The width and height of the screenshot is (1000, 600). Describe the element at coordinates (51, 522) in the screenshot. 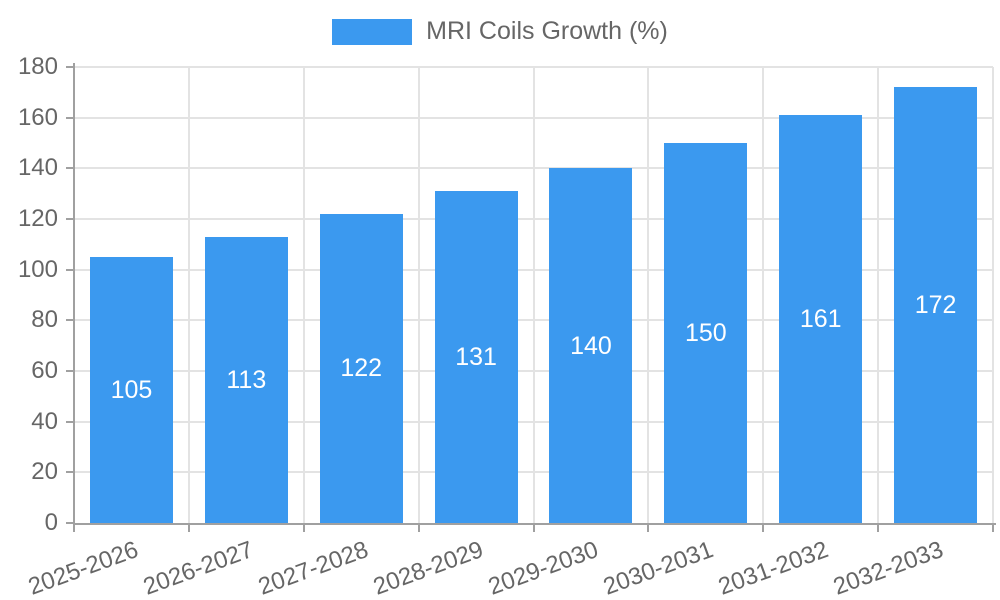

I see `y-tick-label: 0` at that location.